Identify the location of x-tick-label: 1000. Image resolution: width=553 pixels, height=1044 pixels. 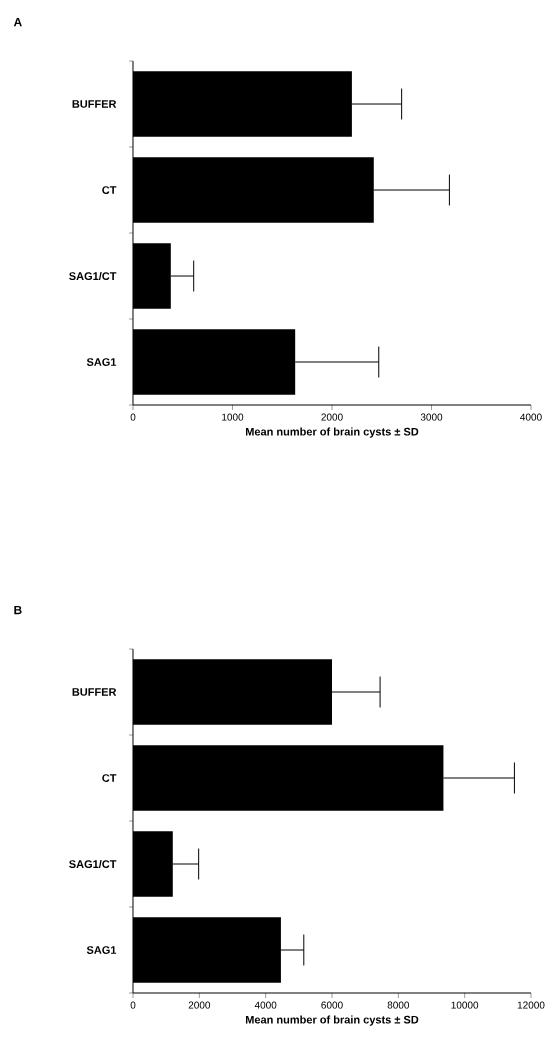
(233, 417).